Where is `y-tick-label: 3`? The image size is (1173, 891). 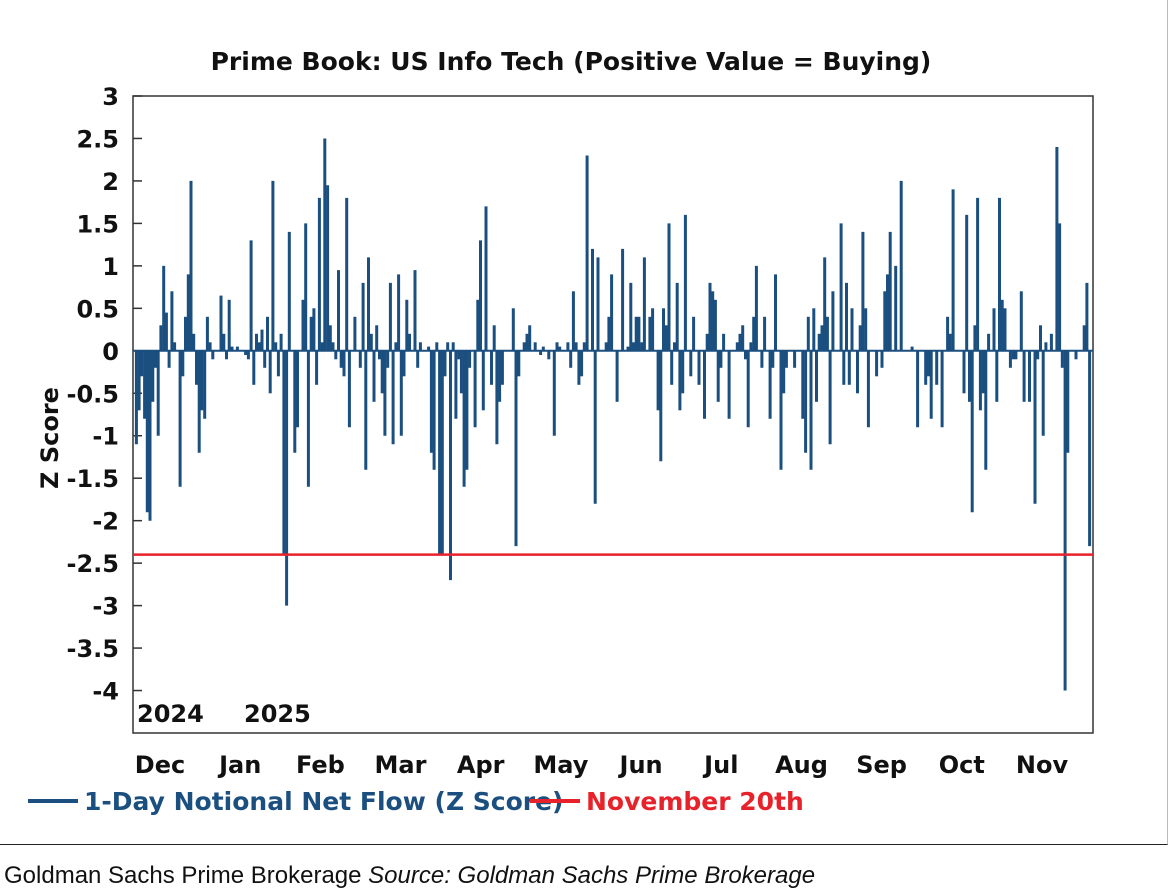 y-tick-label: 3 is located at coordinates (110, 97).